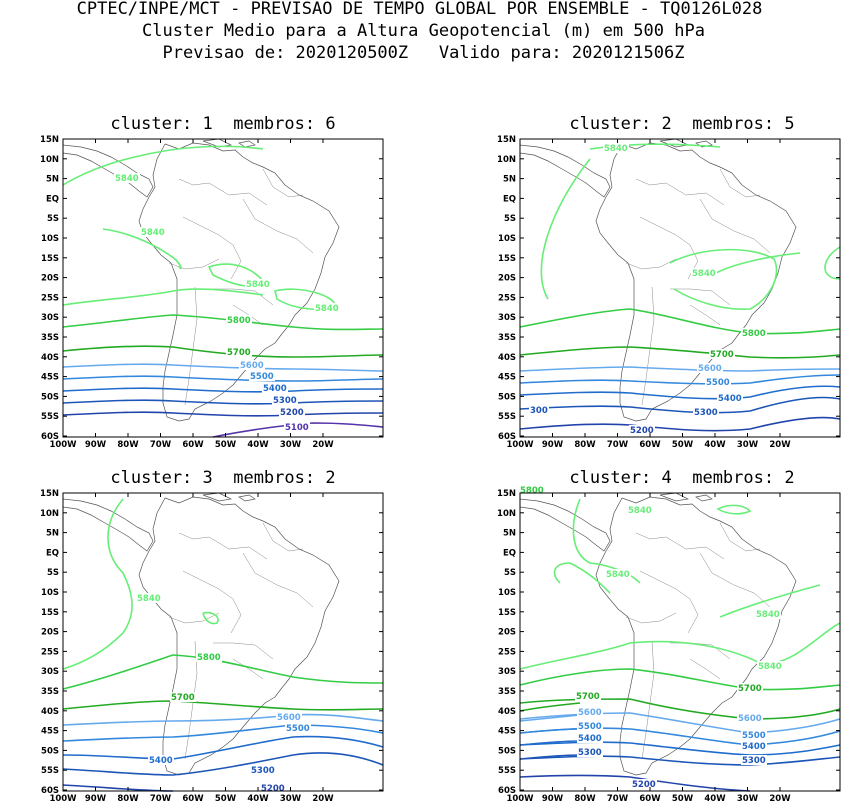 Image resolution: width=847 pixels, height=803 pixels. Describe the element at coordinates (223, 478) in the screenshot. I see `panel-3-title: cluster: 3 membros: 2` at that location.